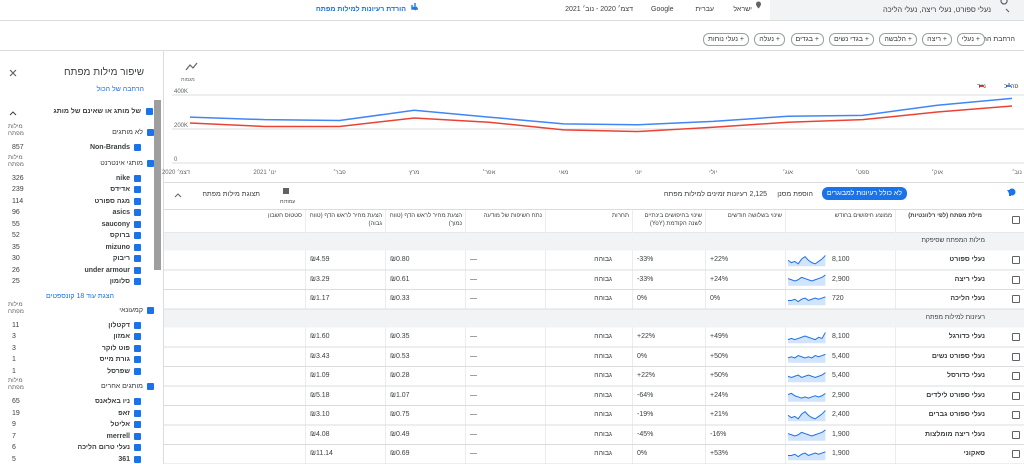 The width and height of the screenshot is (1024, 464). Describe the element at coordinates (188, 80) in the screenshot. I see `chart-icon-label: מגמות` at that location.